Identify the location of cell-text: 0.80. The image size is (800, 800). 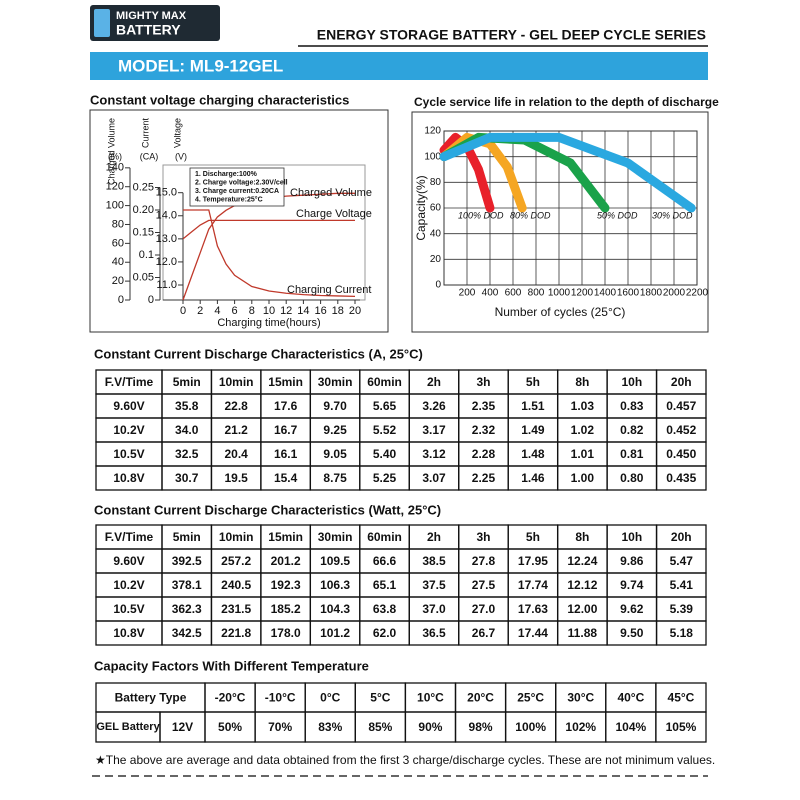
(632, 478).